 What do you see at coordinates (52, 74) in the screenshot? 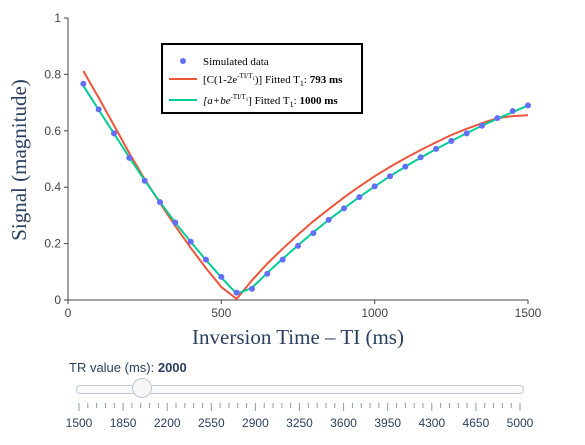
I see `y-tick-label: 0.8` at bounding box center [52, 74].